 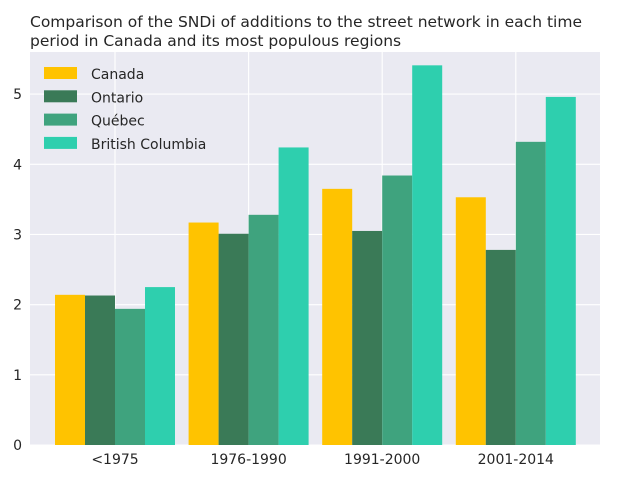 I want to click on y-tick-label: 5, so click(x=17, y=95).